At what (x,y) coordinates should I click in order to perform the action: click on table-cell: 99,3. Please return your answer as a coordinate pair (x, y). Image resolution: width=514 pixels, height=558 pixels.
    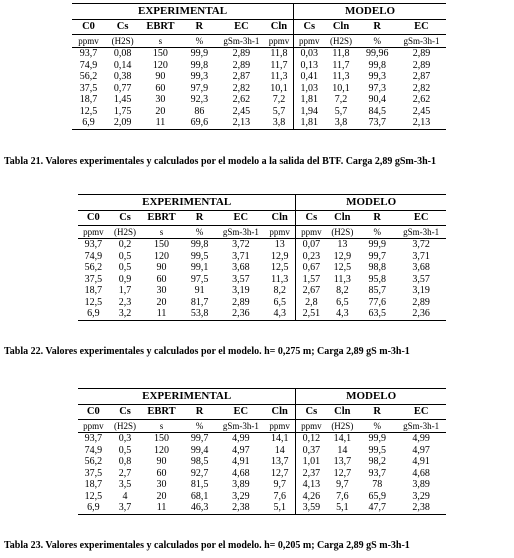
    Looking at the image, I should click on (377, 76).